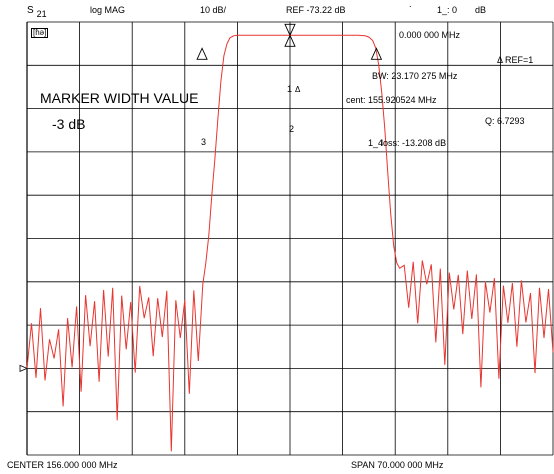 The image size is (554, 474). What do you see at coordinates (505, 121) in the screenshot?
I see `q-readout: Q: 6.7293` at bounding box center [505, 121].